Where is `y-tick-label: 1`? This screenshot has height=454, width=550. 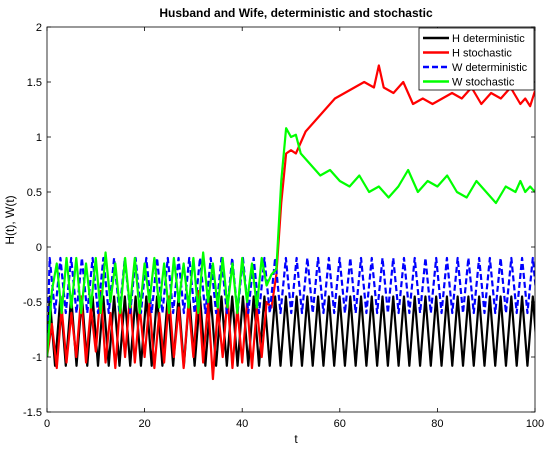 y-tick-label: 1 is located at coordinates (39, 138).